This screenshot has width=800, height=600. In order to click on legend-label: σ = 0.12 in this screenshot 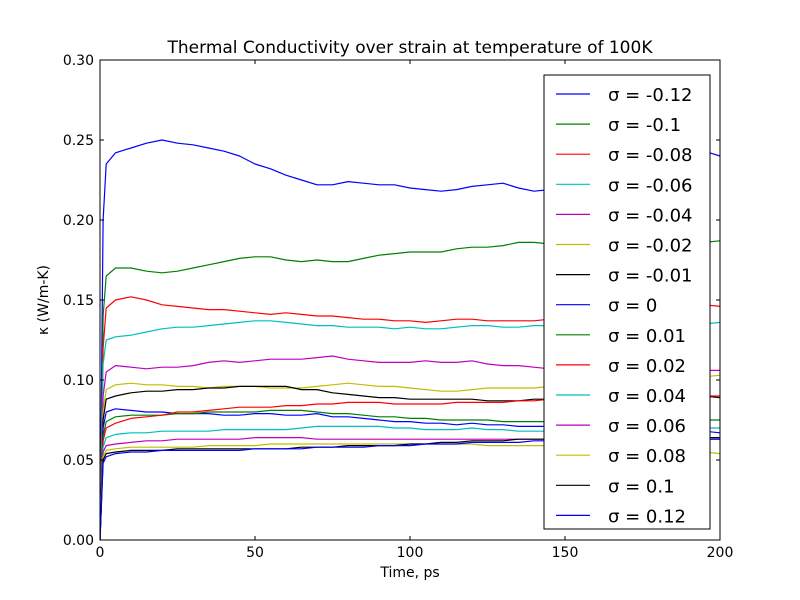, I will do `click(647, 516)`.